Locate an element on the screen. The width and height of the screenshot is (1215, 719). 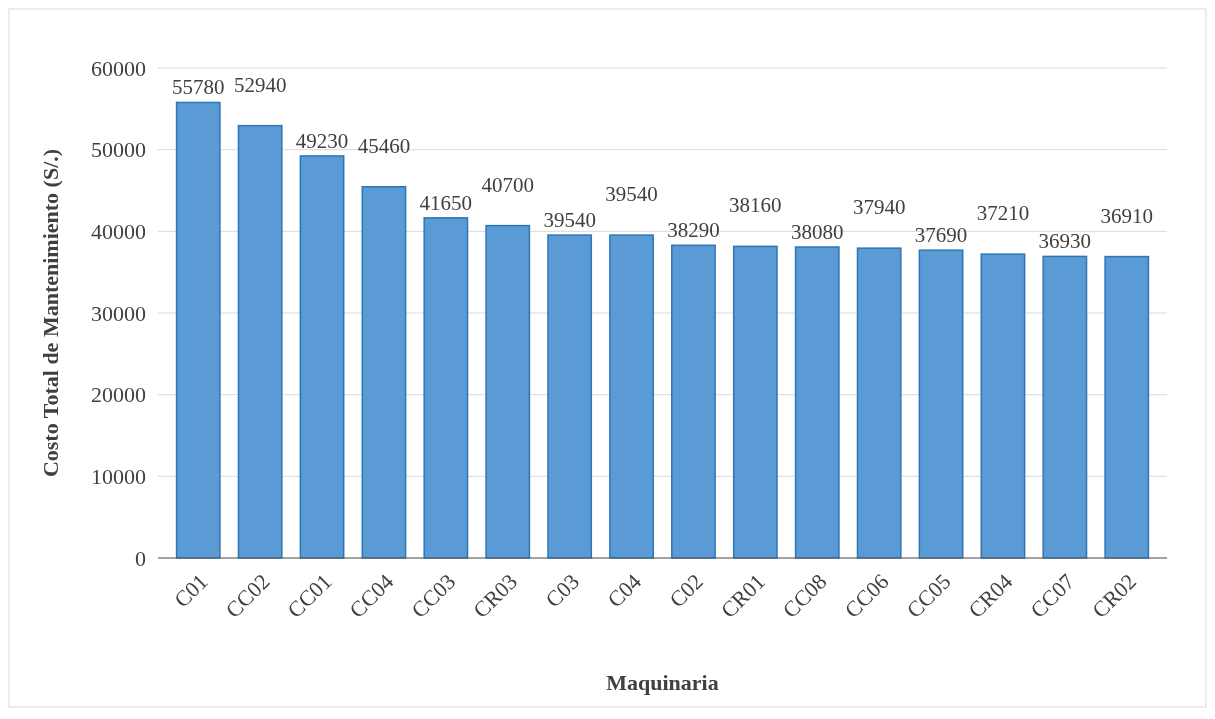
x-axis-title: Maquinaria is located at coordinates (662, 682).